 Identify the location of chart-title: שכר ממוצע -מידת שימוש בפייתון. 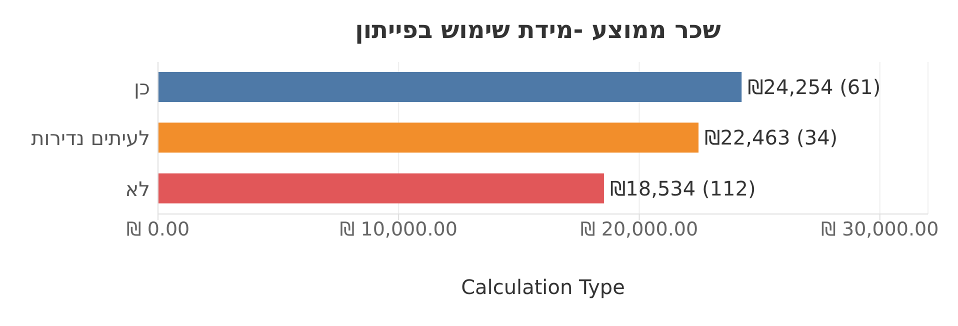
(538, 30).